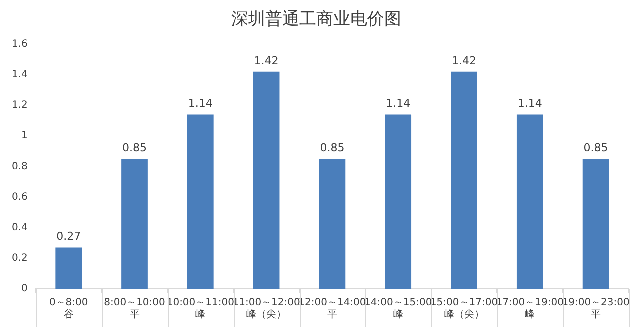  What do you see at coordinates (20, 258) in the screenshot?
I see `y-tick-label: 0.2` at bounding box center [20, 258].